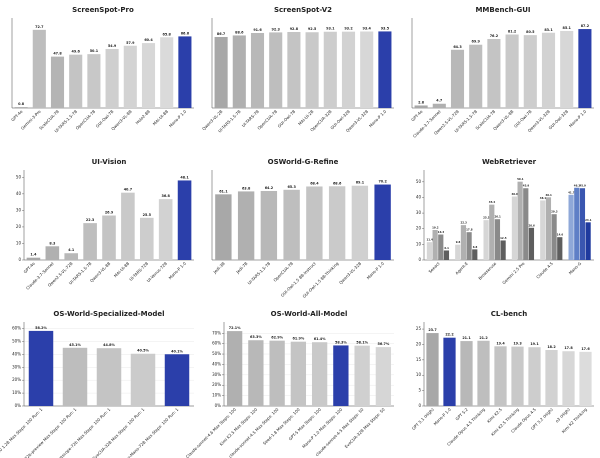 This screenshot has height=458, width=600. Describe the element at coordinates (218, 405) in the screenshot. I see `y-tick-label: 0%` at that location.